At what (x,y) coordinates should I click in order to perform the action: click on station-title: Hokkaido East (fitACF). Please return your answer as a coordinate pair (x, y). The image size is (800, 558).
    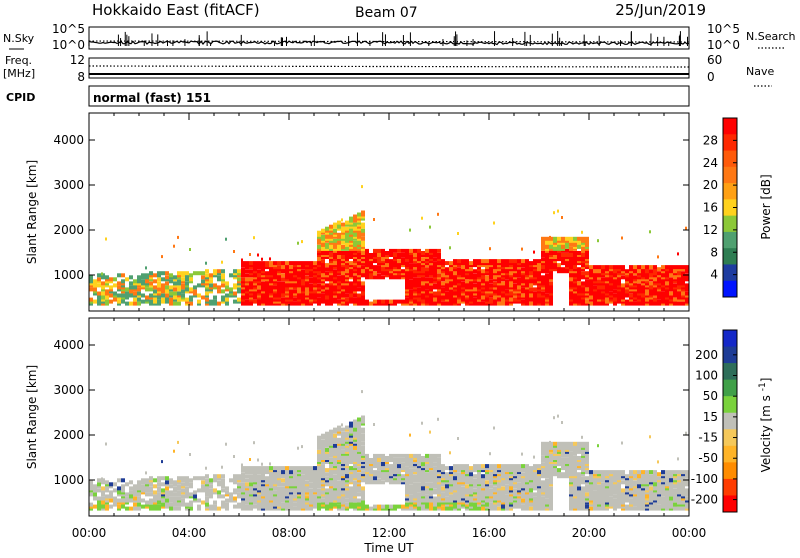
    Looking at the image, I should click on (176, 10).